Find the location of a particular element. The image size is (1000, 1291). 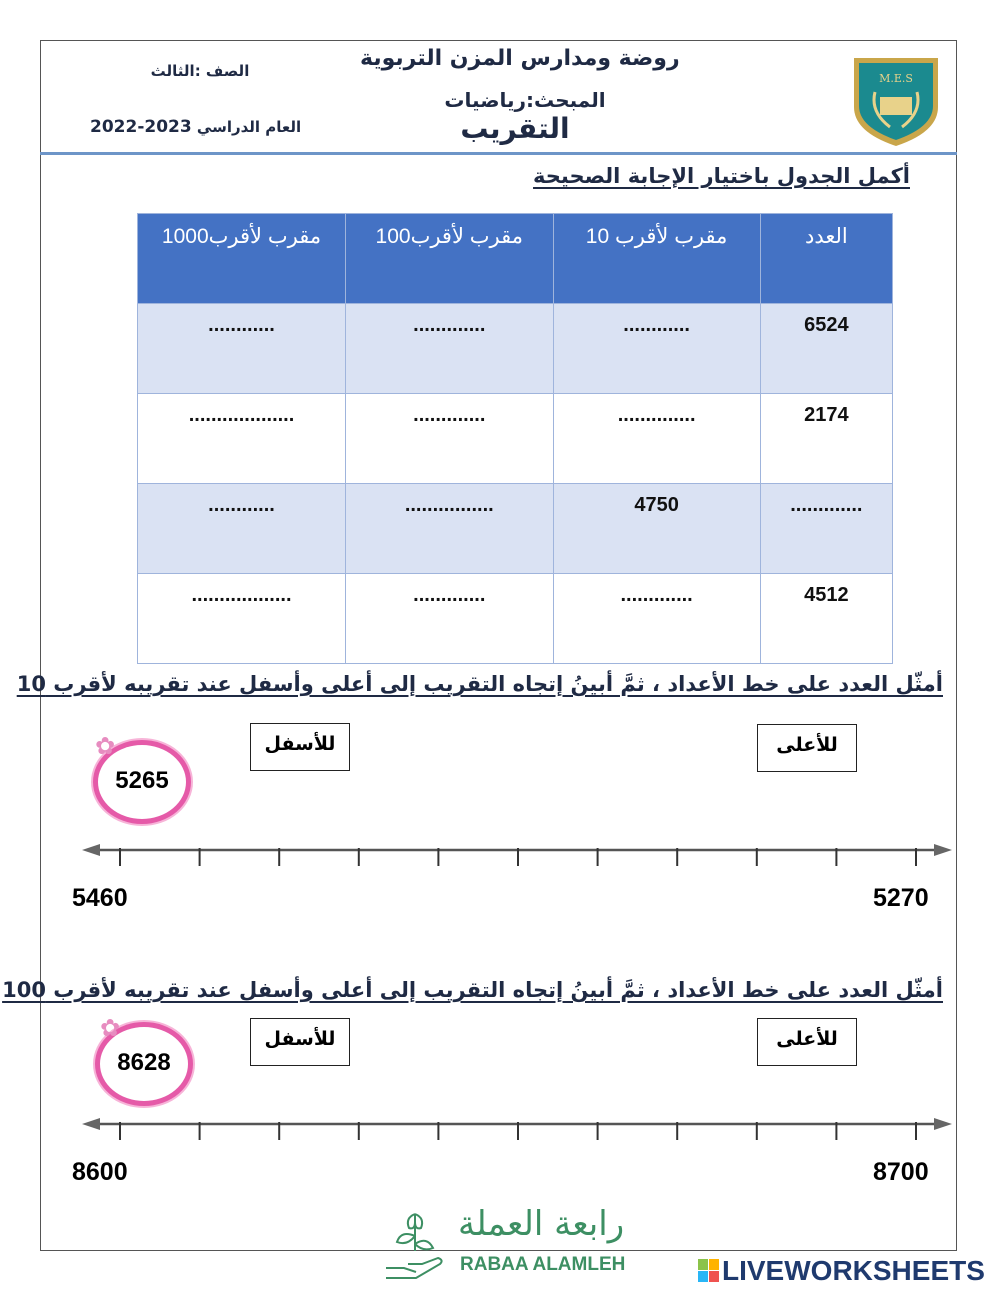

col-nearest-10: مقرب لأقرب 10 is located at coordinates (656, 258).